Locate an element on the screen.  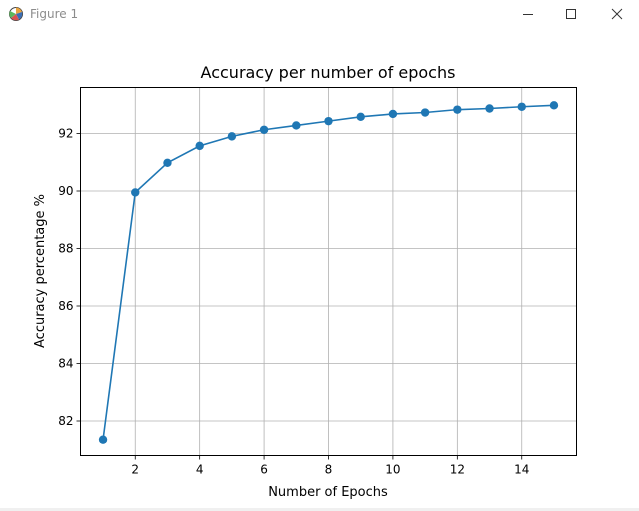
y-tick-label: 88 is located at coordinates (65, 249).